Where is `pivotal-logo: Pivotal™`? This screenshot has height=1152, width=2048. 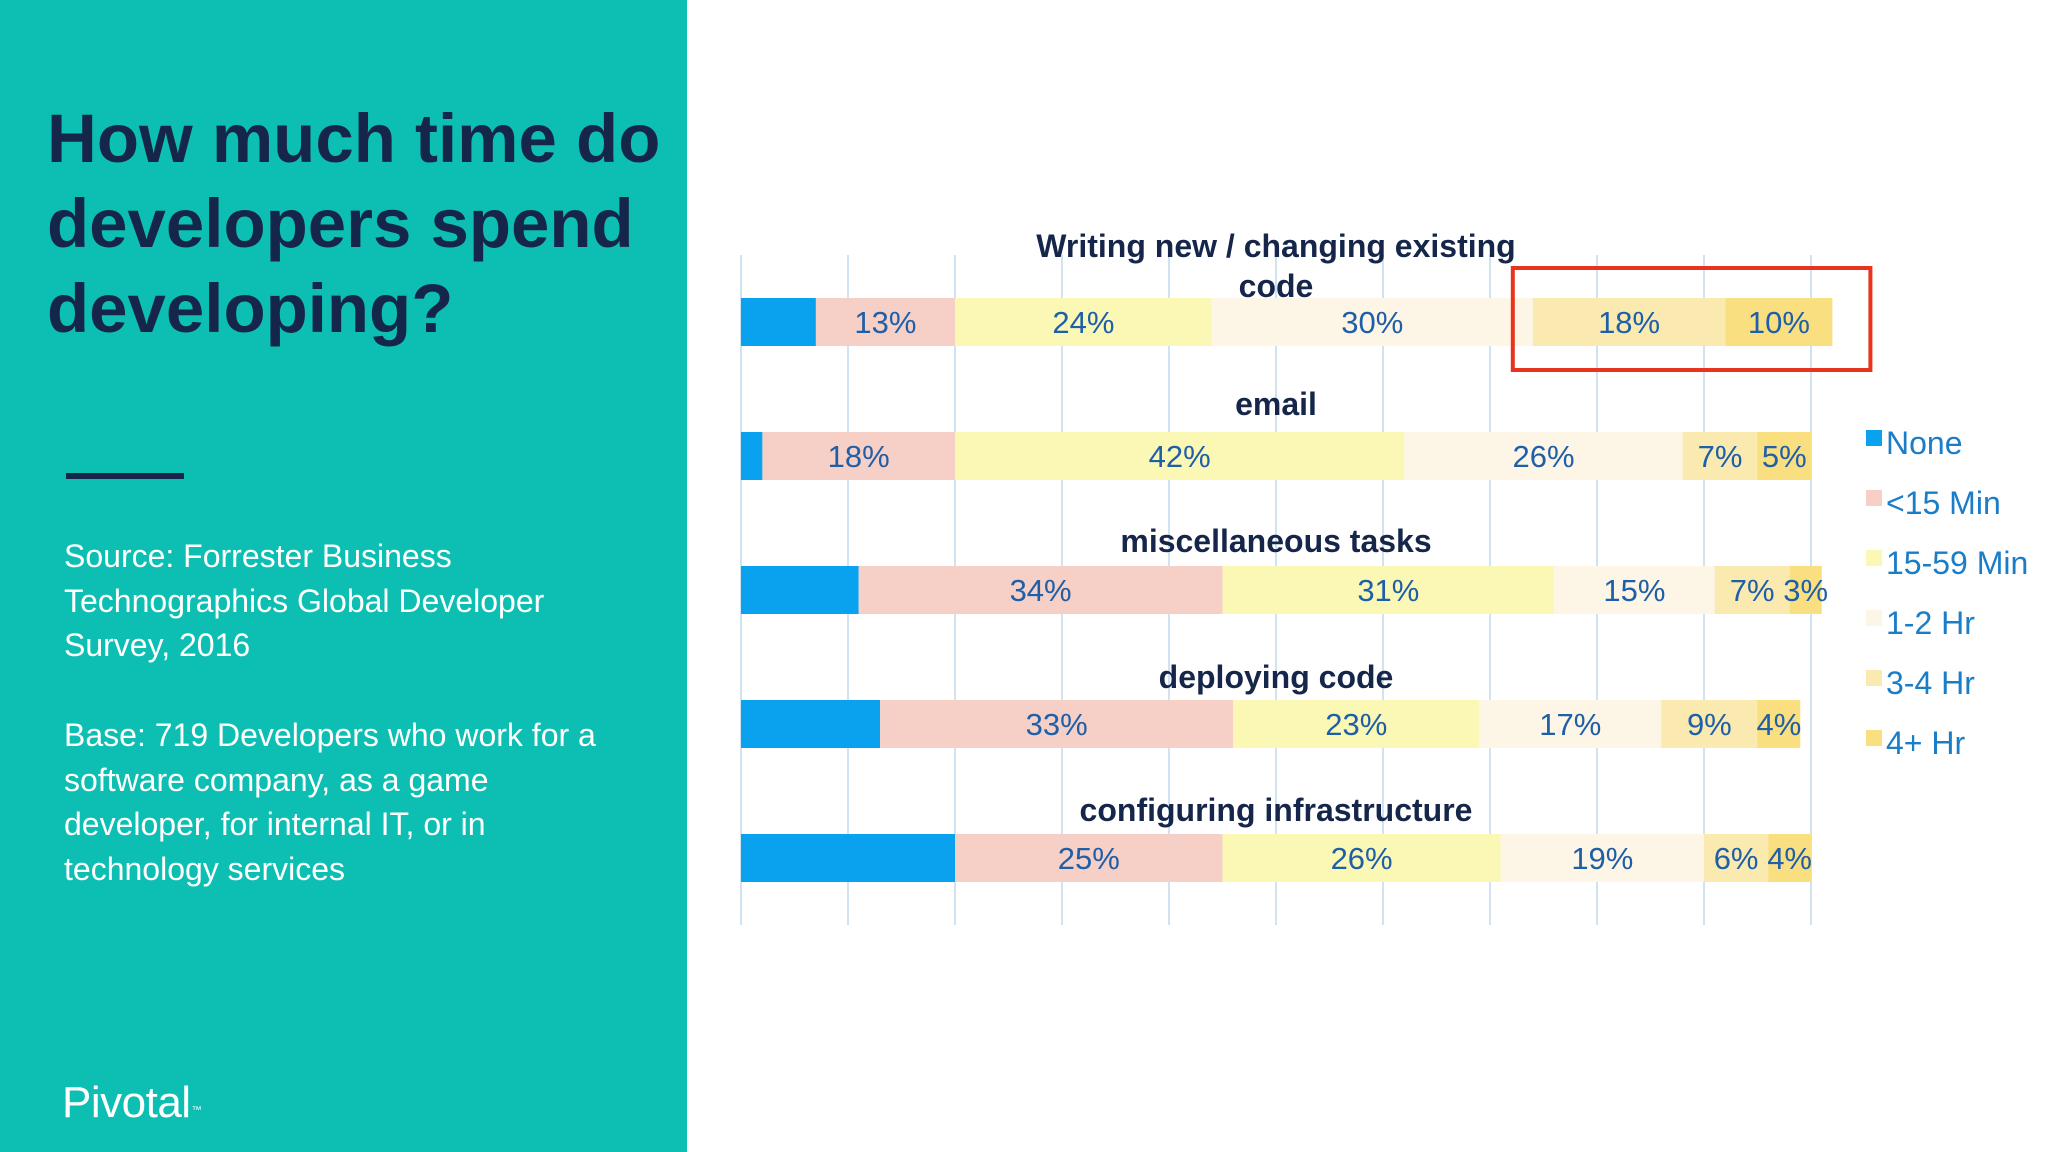
pivotal-logo: Pivotal™ is located at coordinates (132, 1102).